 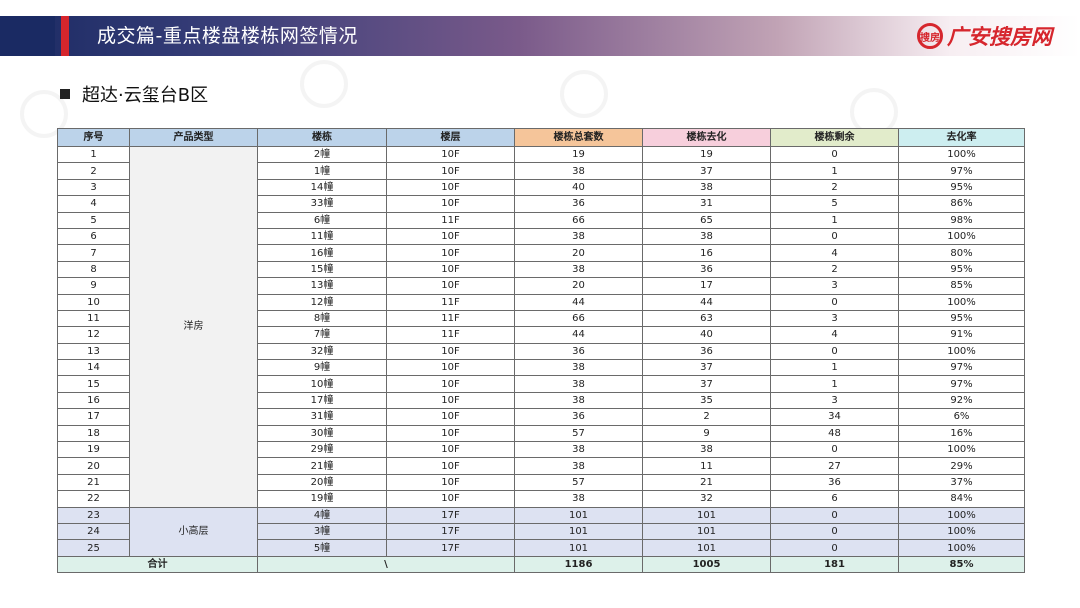 I want to click on cell-index: 24, so click(x=93, y=531).